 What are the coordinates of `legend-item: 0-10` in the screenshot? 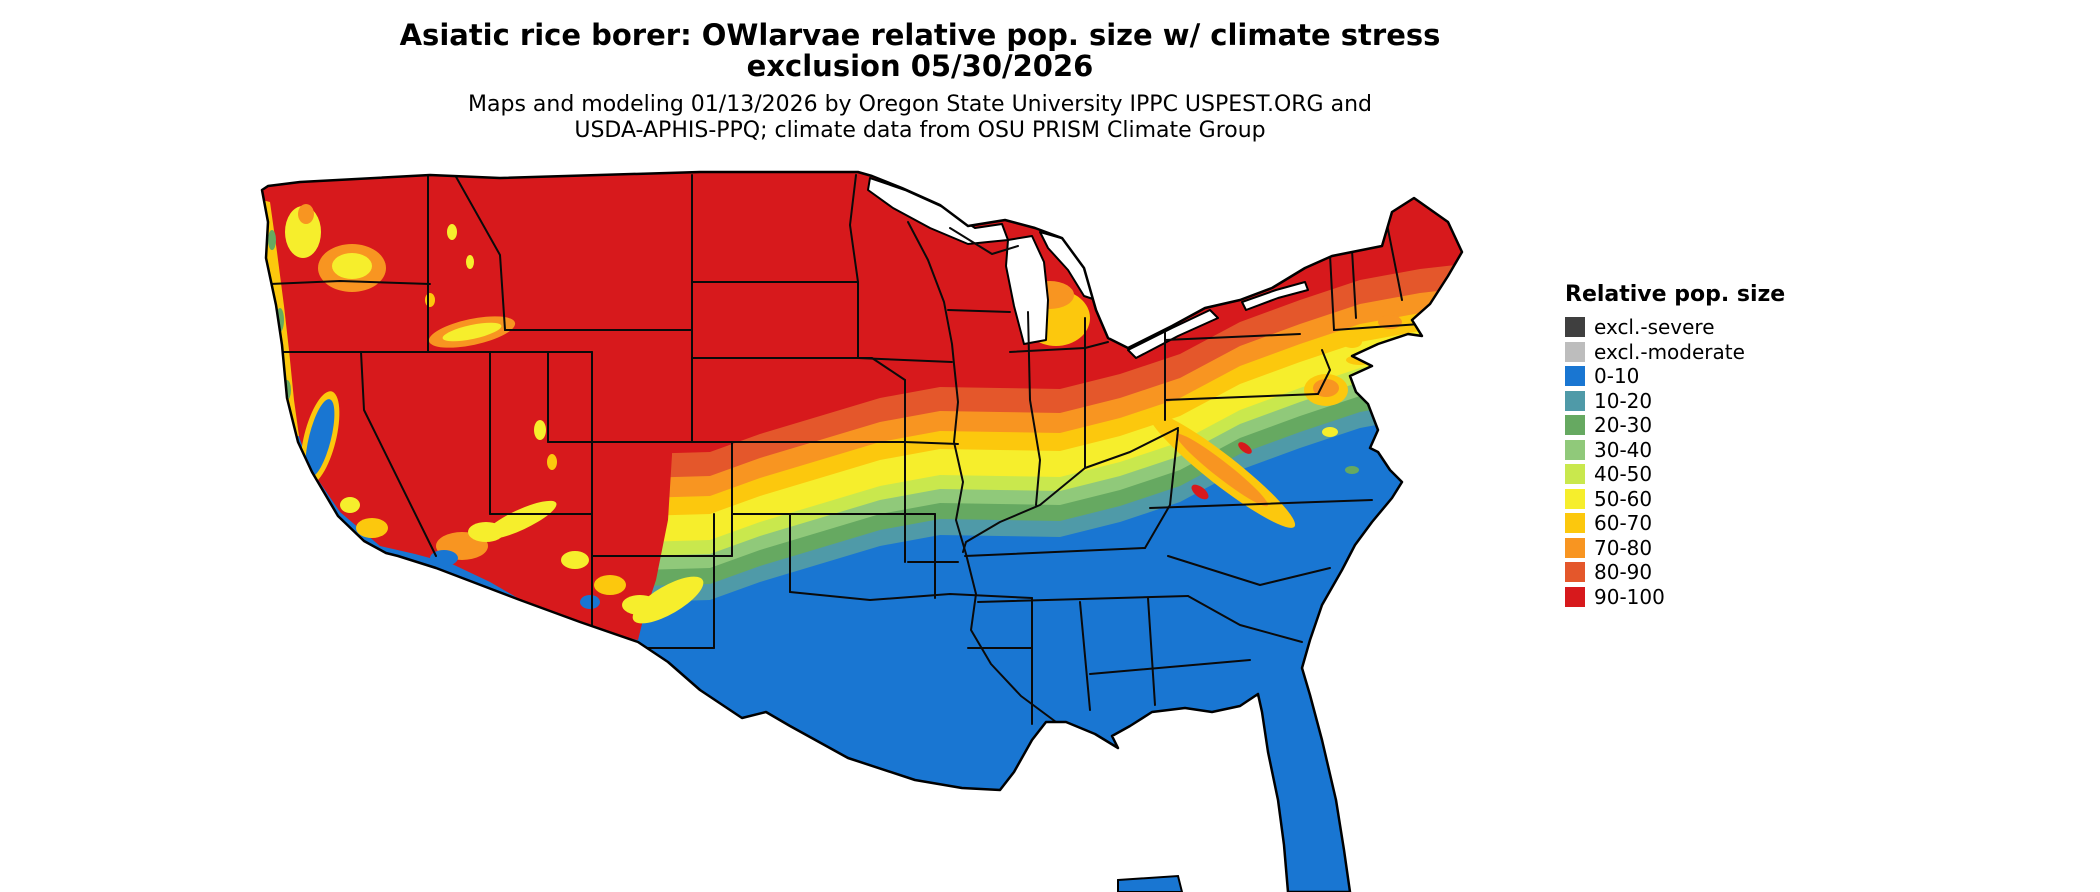 It's located at (1675, 376).